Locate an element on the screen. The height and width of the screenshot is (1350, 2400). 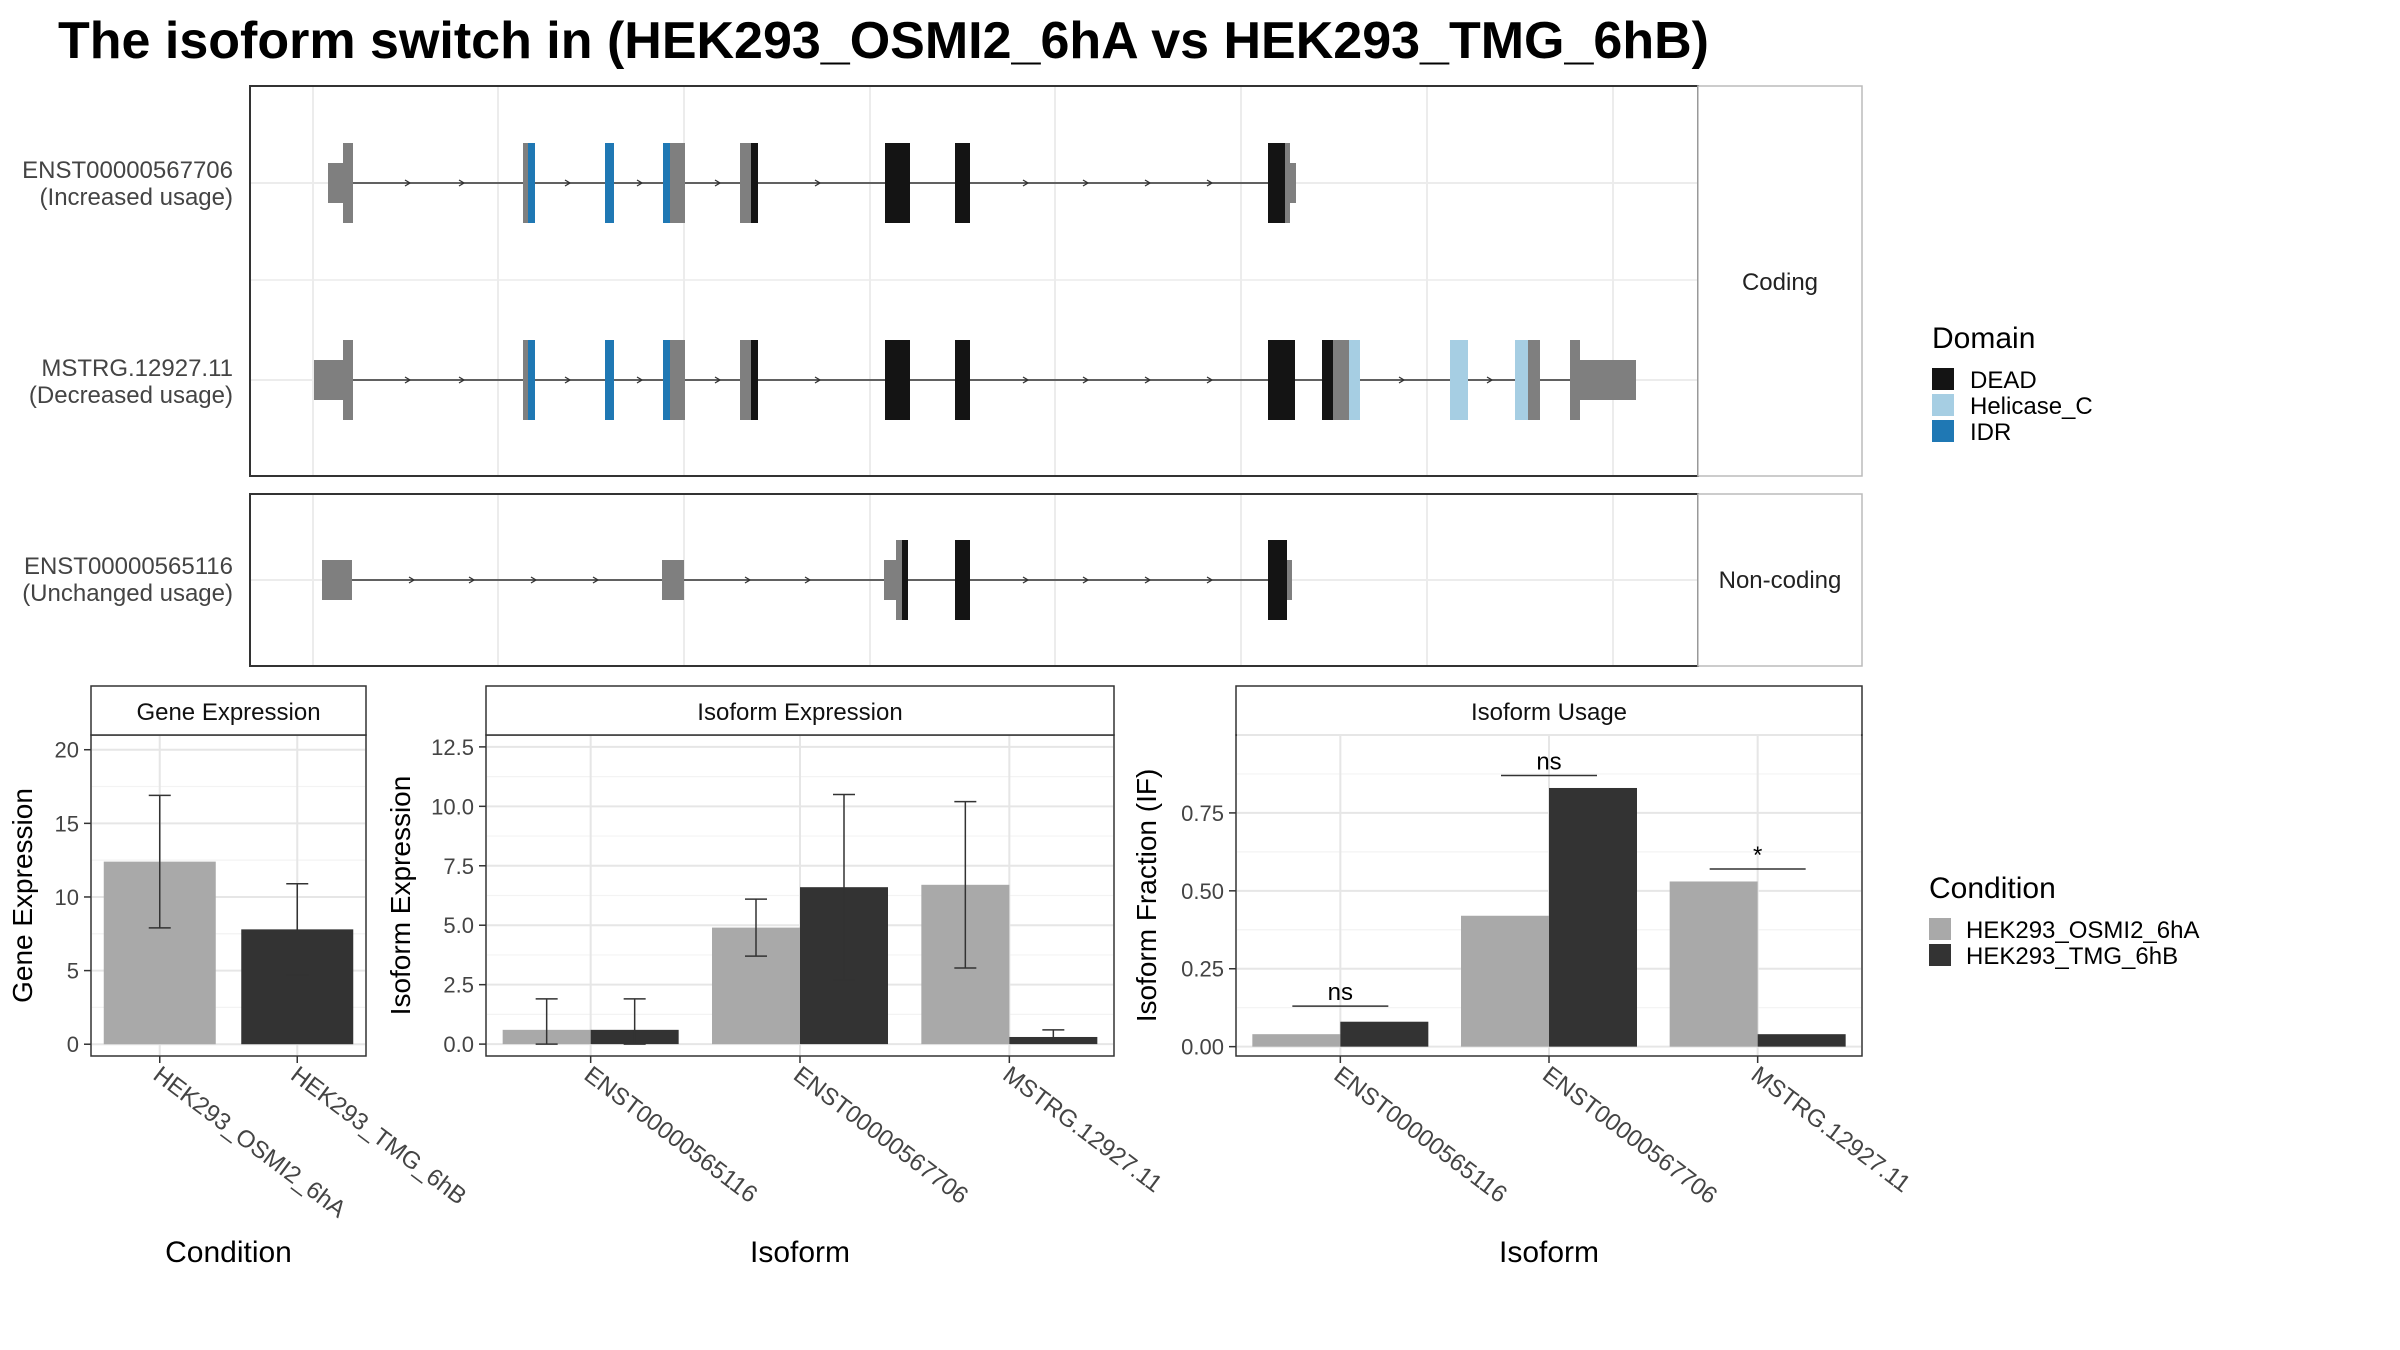
legend-label-idr: IDR is located at coordinates (1990, 432).